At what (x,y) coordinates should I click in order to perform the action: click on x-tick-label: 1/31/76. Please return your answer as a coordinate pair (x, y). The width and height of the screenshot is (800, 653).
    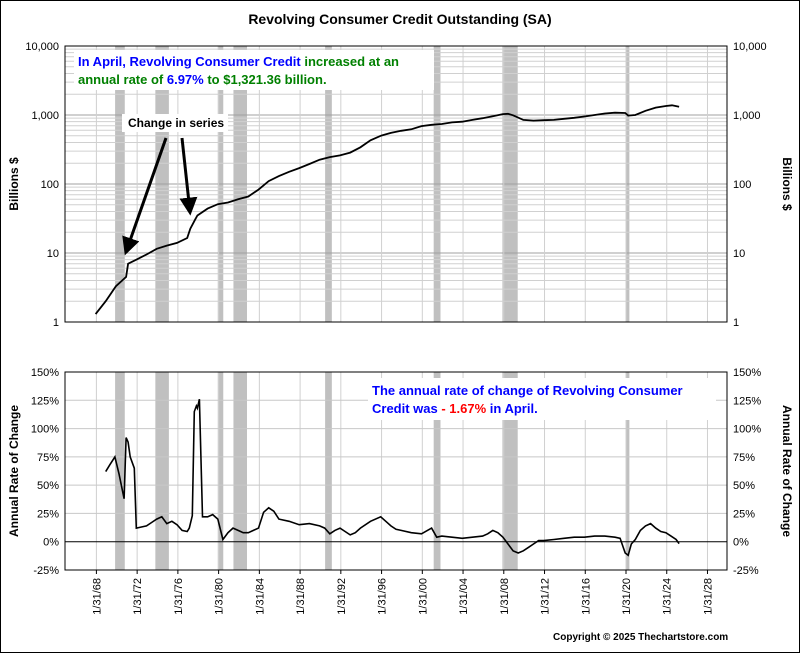
    Looking at the image, I should click on (179, 596).